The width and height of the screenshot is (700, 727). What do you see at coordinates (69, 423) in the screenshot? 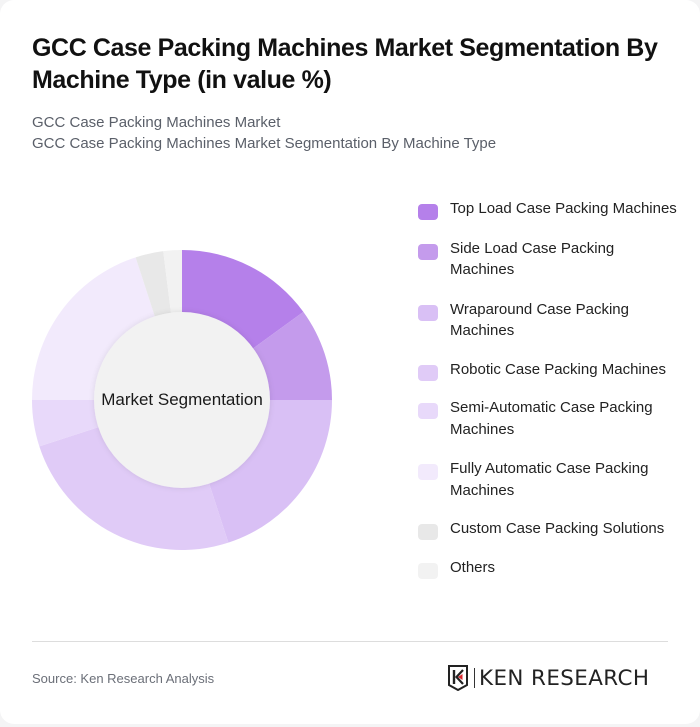
I see `donut-slice-semi-automatic-case-packing-machines` at bounding box center [69, 423].